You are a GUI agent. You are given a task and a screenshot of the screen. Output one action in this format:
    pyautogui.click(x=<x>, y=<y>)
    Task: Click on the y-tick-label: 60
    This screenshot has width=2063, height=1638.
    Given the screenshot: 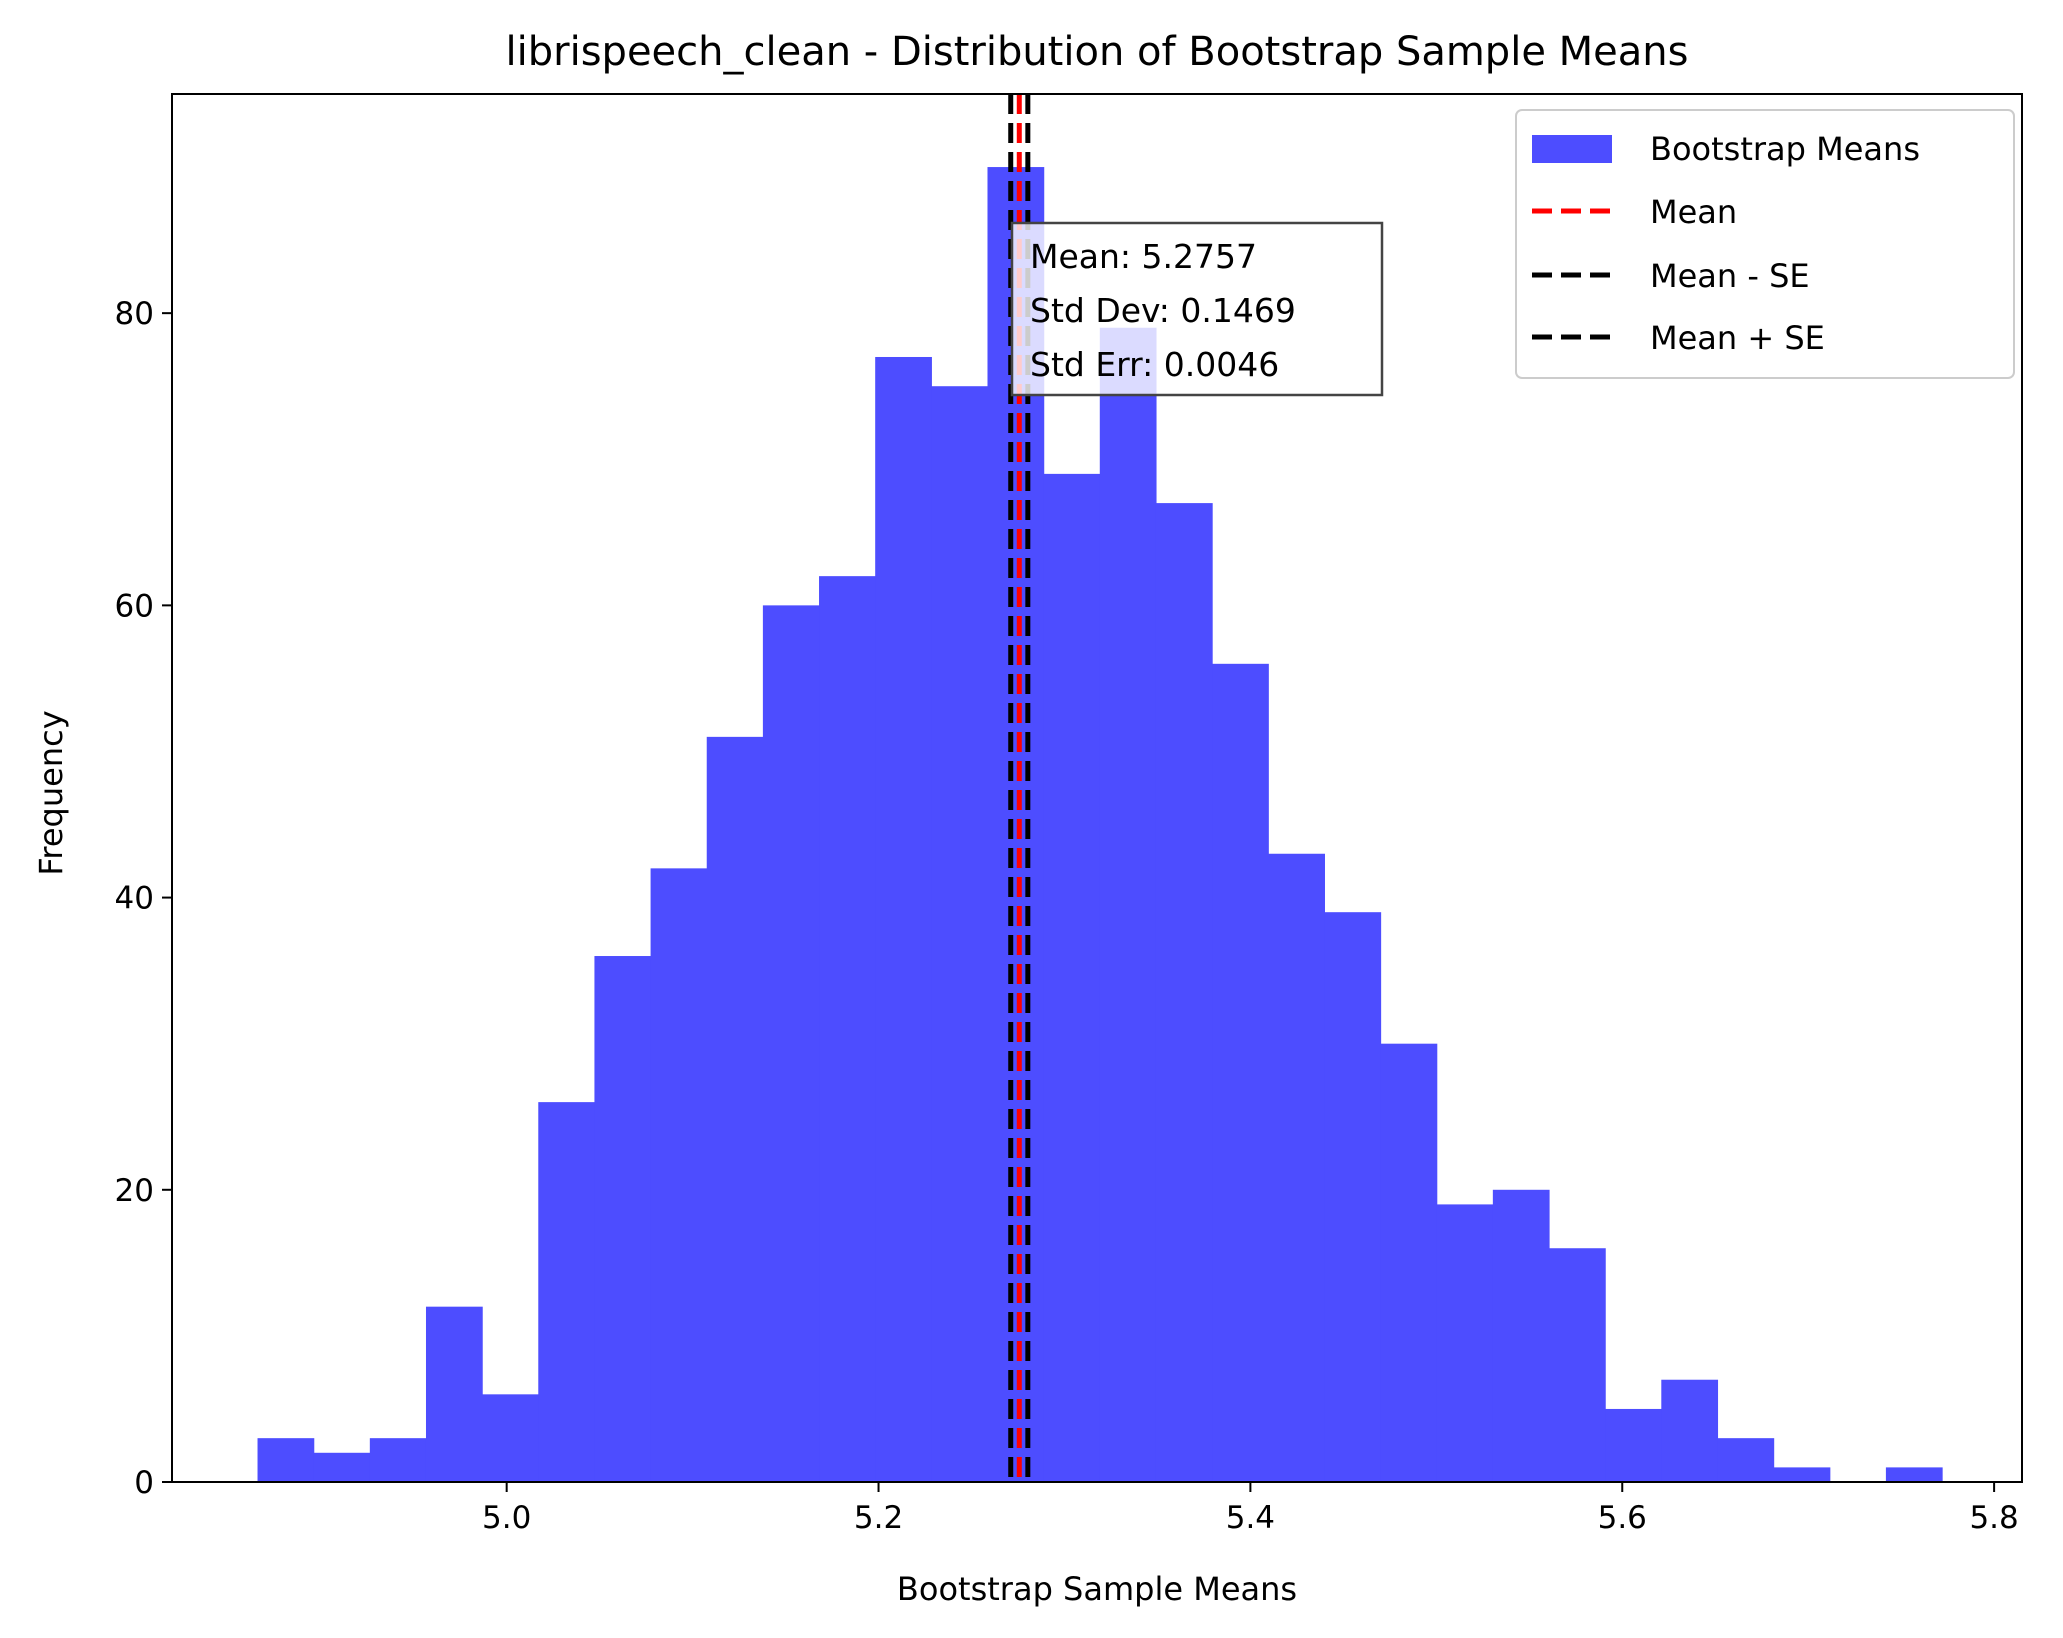 What is the action you would take?
    pyautogui.click(x=134, y=606)
    